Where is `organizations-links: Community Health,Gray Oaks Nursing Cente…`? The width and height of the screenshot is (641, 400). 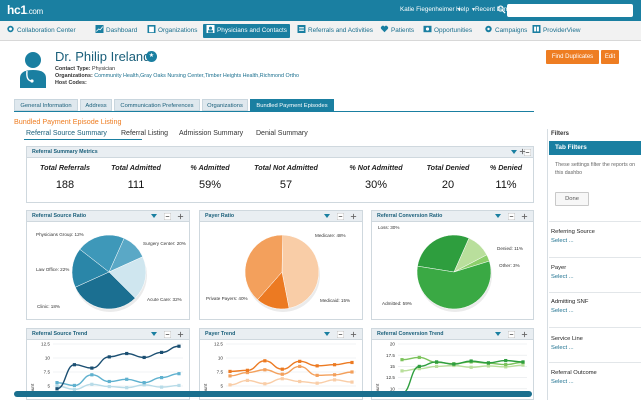 organizations-links: Community Health,Gray Oaks Nursing Cente… is located at coordinates (196, 76).